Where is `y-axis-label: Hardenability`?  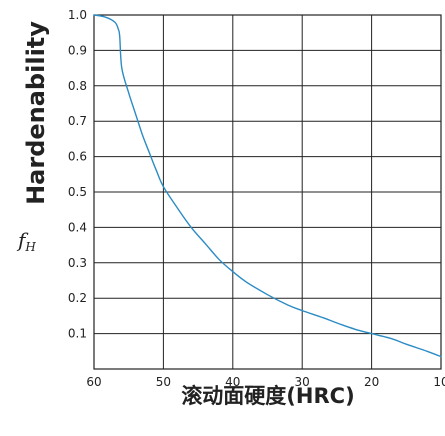
y-axis-label: Hardenability is located at coordinates (36, 113).